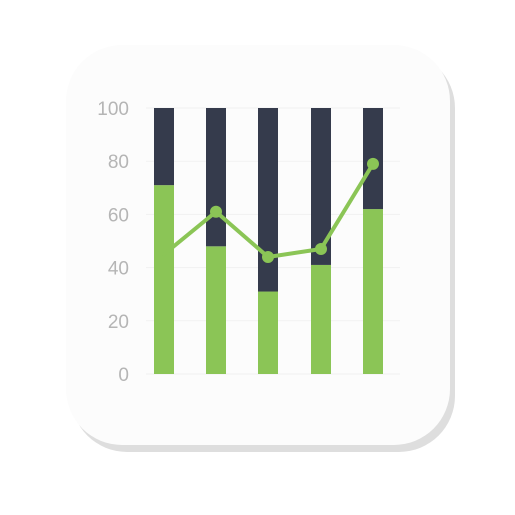 The image size is (515, 515). I want to click on y-tick-label-0: 0, so click(123, 375).